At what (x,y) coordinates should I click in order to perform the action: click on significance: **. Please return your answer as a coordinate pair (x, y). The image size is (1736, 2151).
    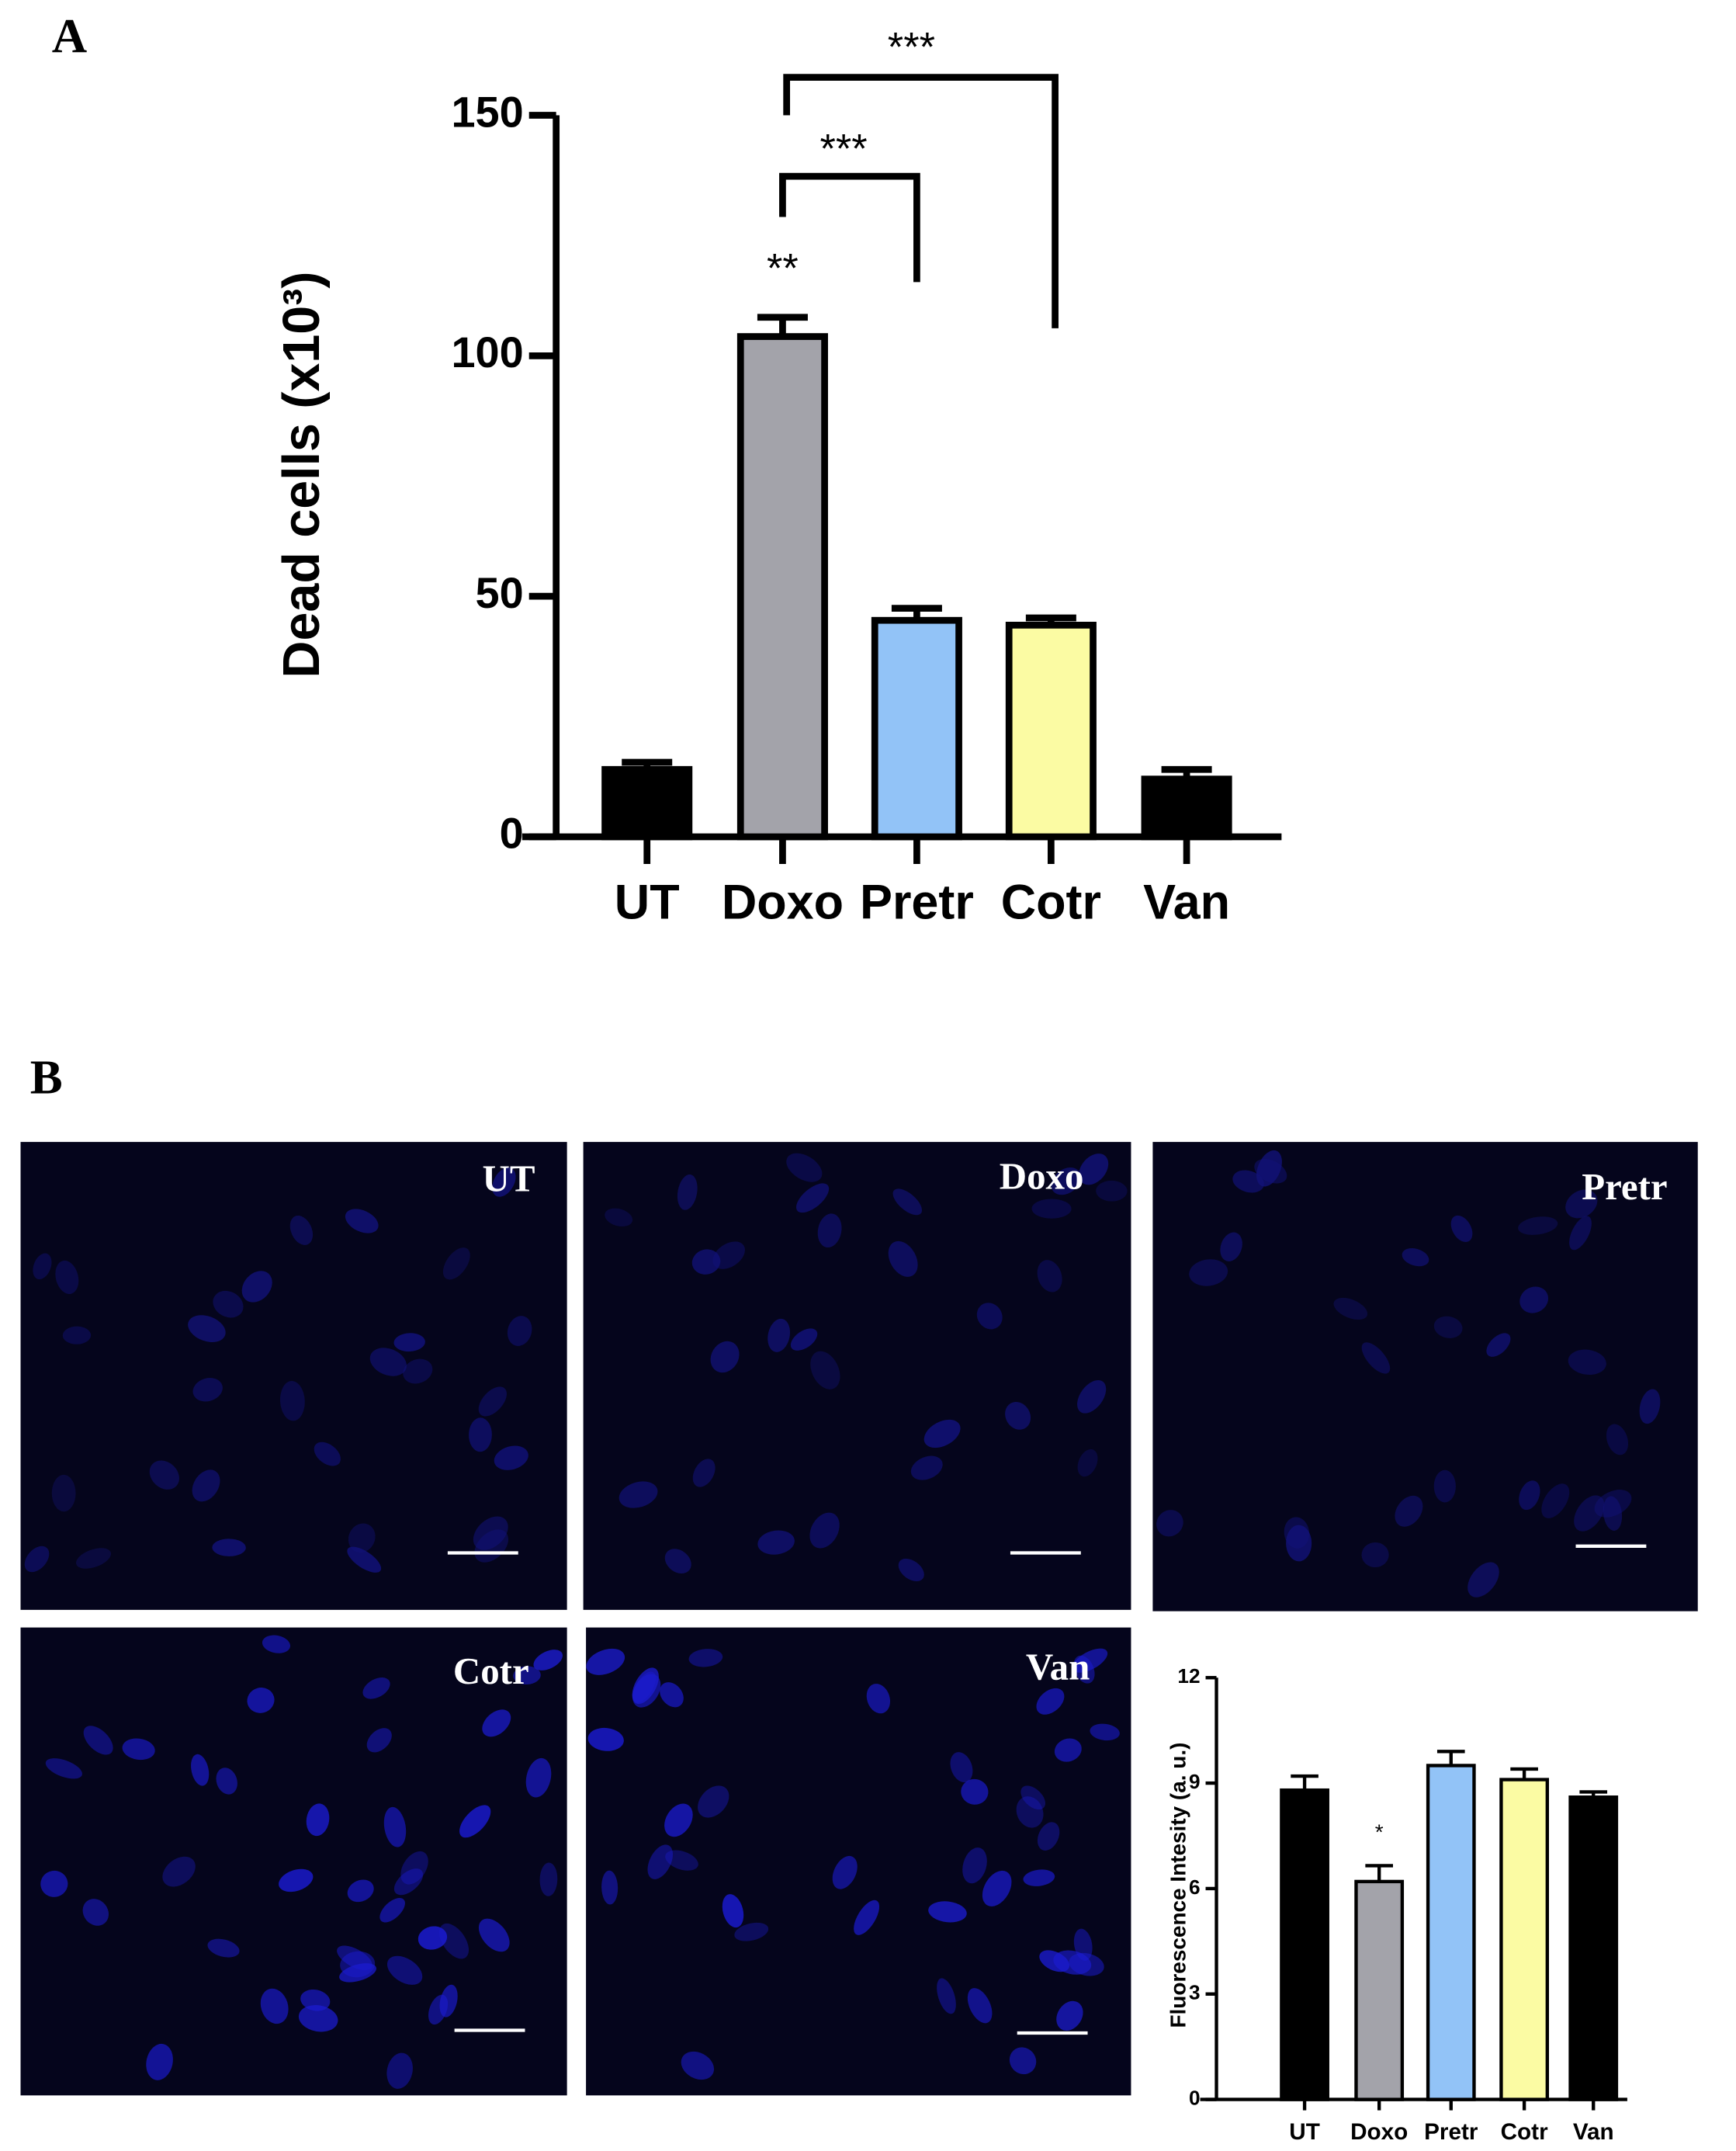
    Looking at the image, I should click on (783, 268).